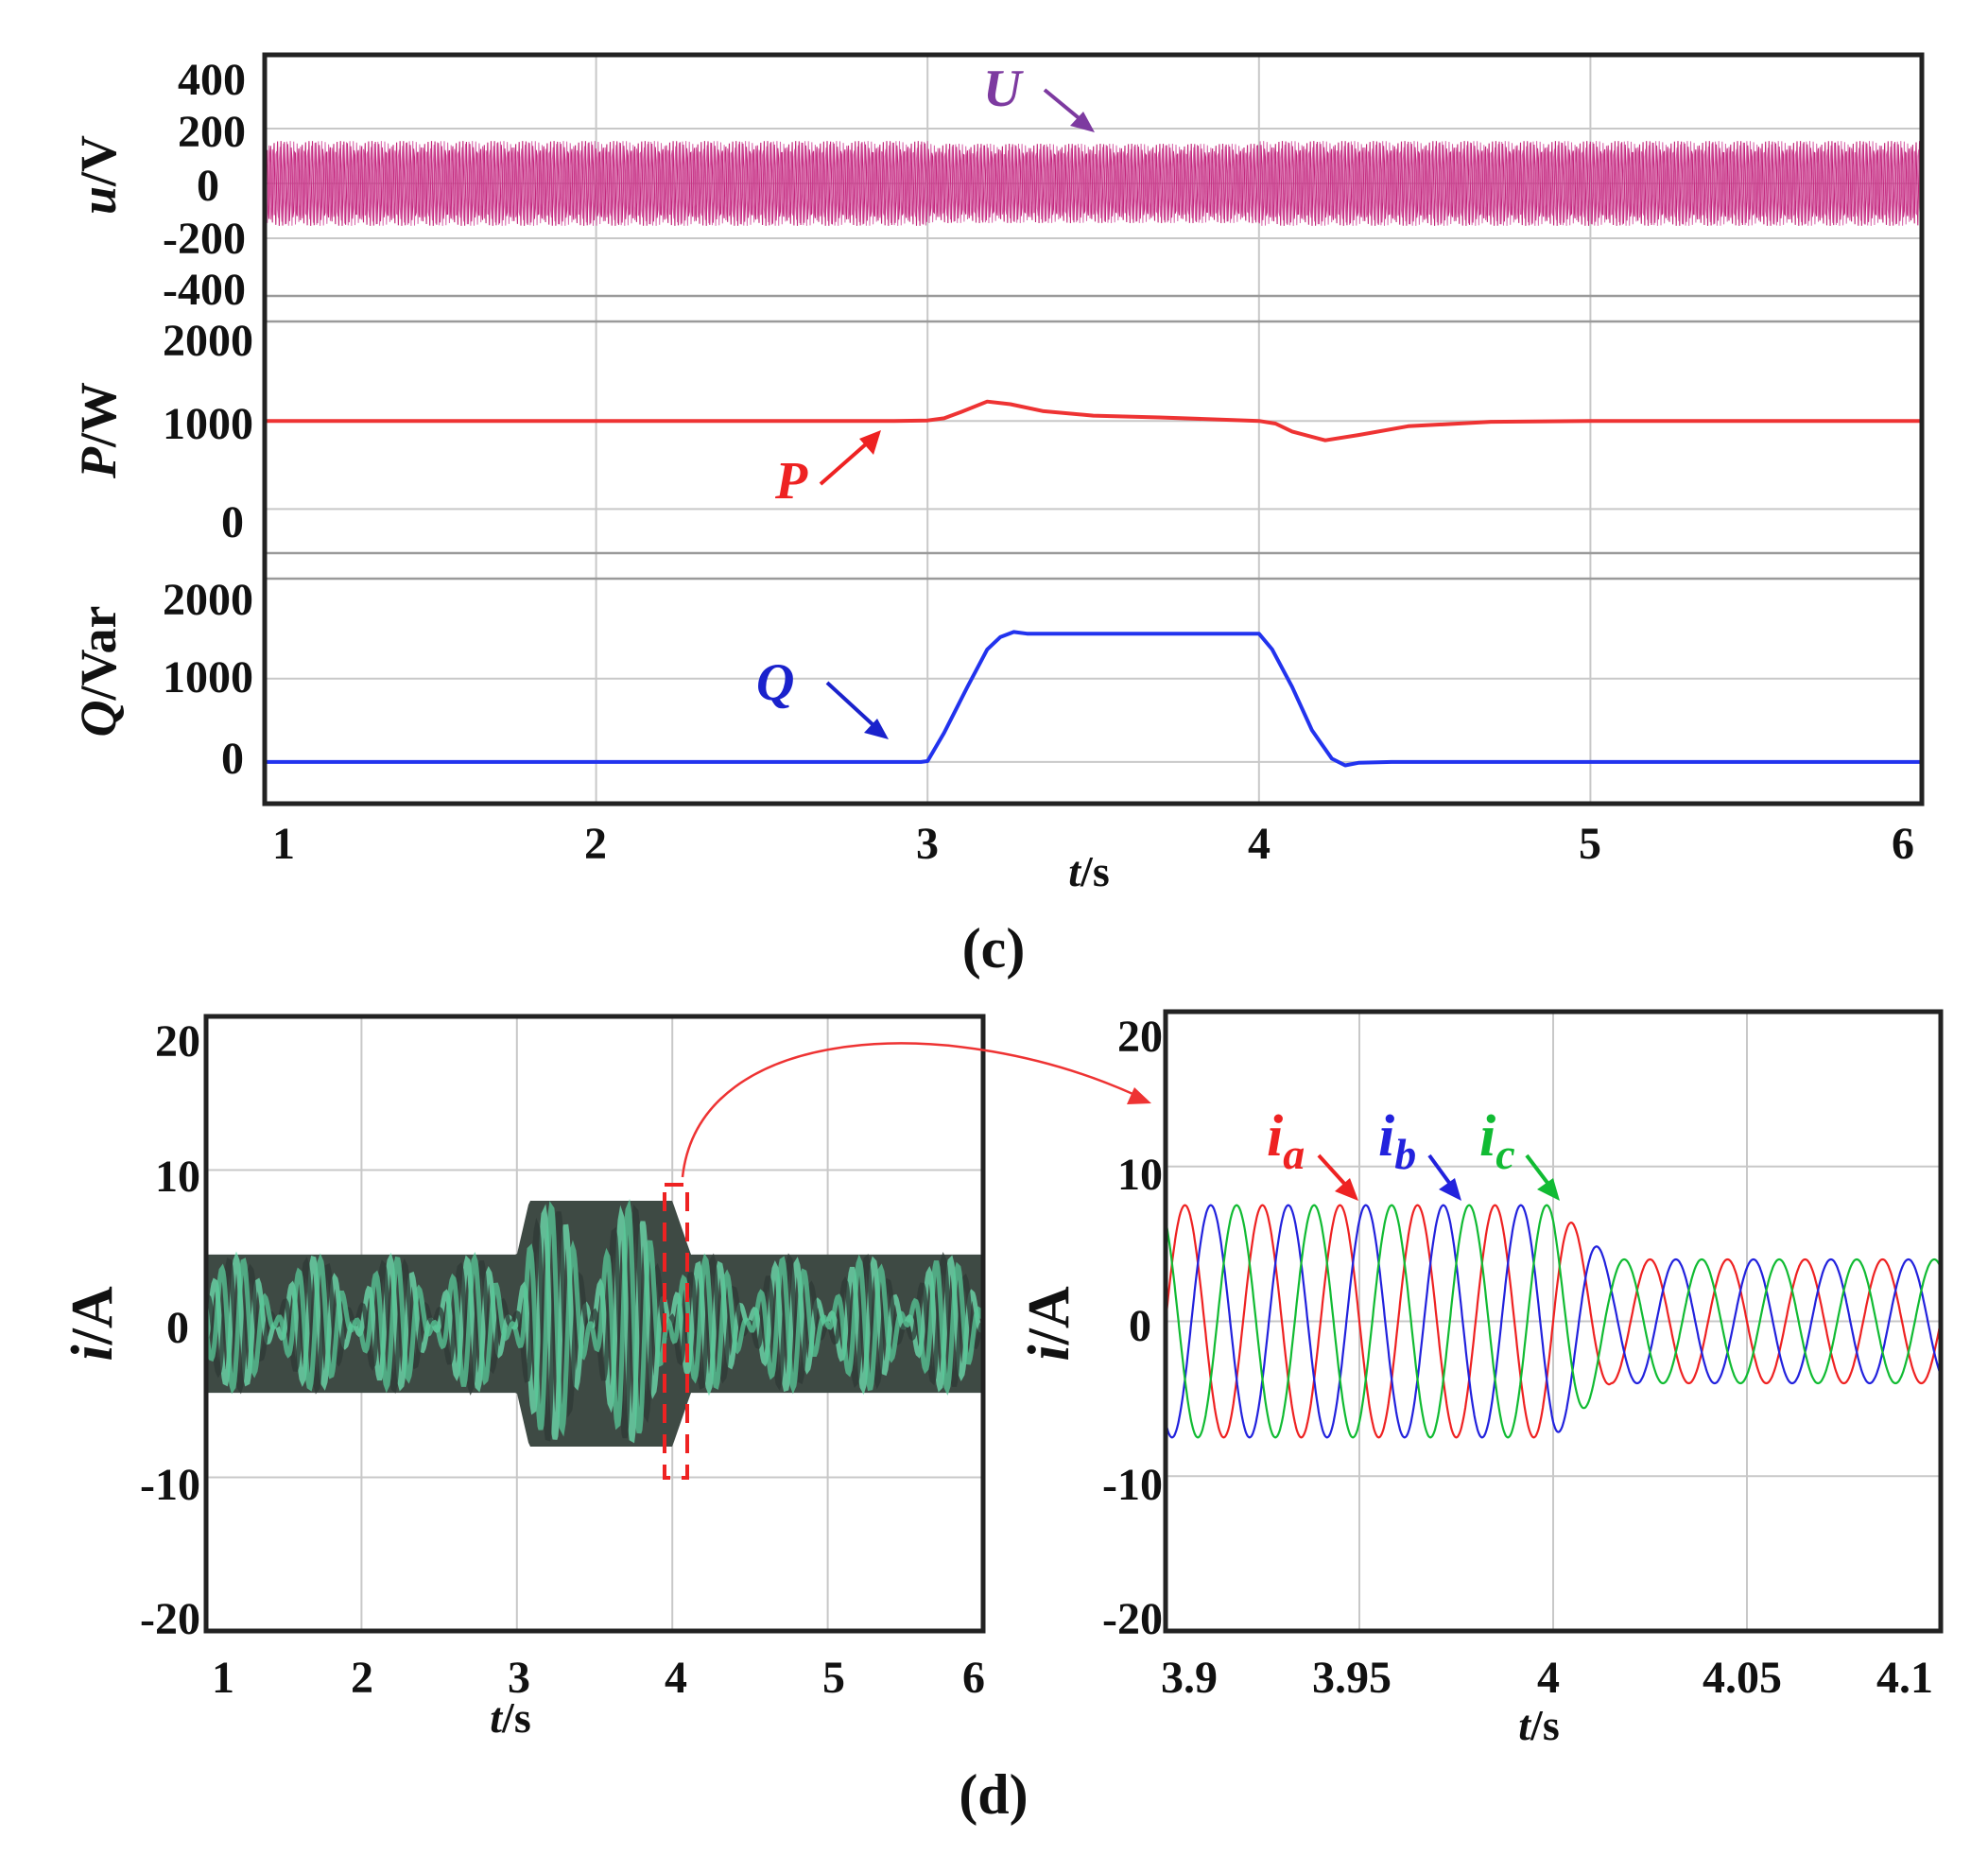 Image resolution: width=1988 pixels, height=1856 pixels. I want to click on d-right-y-tick-labels: 20 10 0 -10 -20, so click(1132, 1328).